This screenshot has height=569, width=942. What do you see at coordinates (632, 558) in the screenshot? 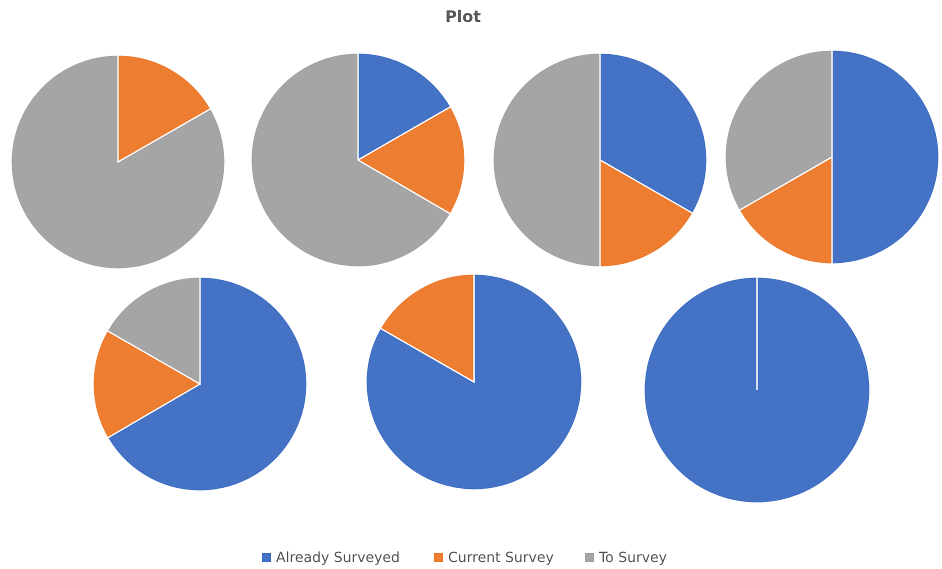
I see `legend-label: To Survey` at bounding box center [632, 558].